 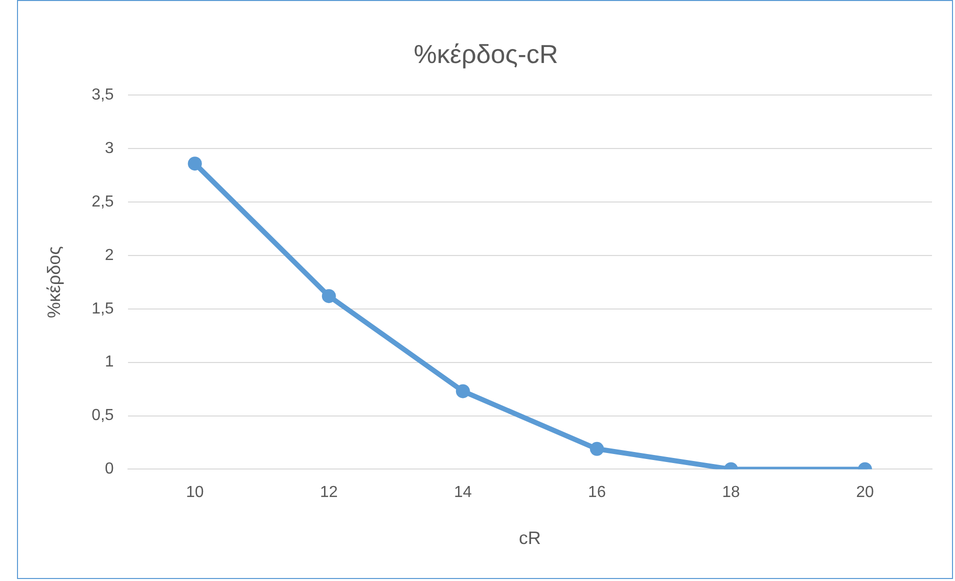 What do you see at coordinates (865, 493) in the screenshot?
I see `x-tick-label: 20` at bounding box center [865, 493].